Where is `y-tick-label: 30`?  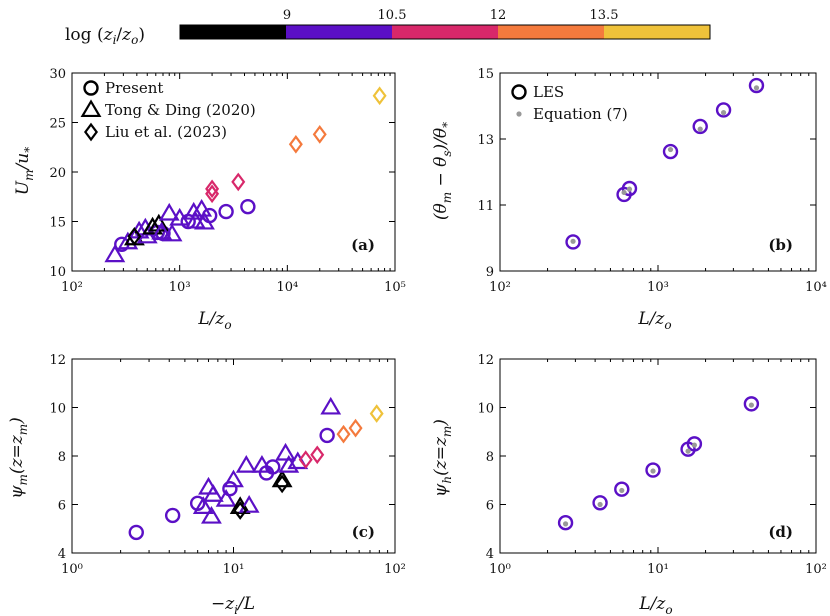
y-tick-label: 30 is located at coordinates (57, 74).